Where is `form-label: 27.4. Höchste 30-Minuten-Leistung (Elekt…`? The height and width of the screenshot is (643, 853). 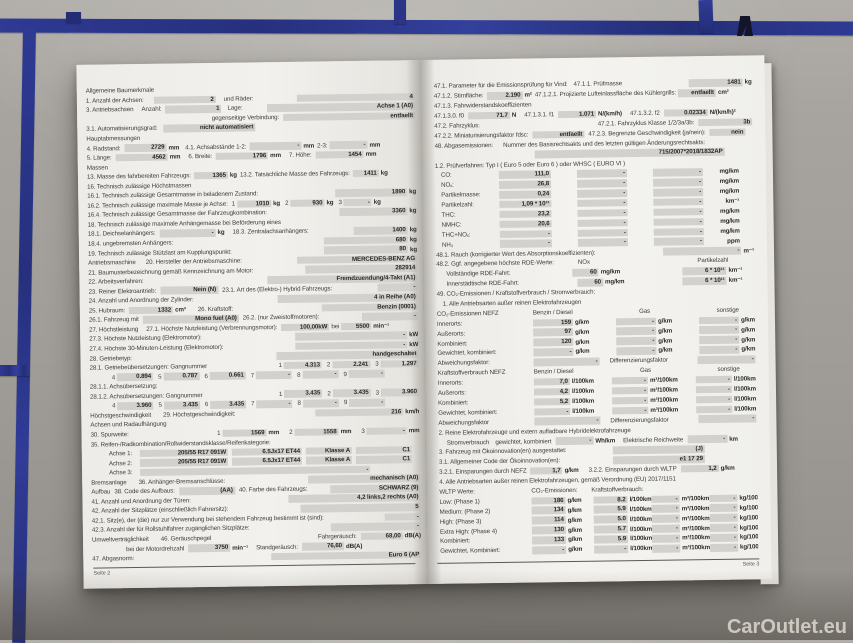
form-label: 27.4. Höchste 30-Minuten-Leistung (Elekt… is located at coordinates (156, 348).